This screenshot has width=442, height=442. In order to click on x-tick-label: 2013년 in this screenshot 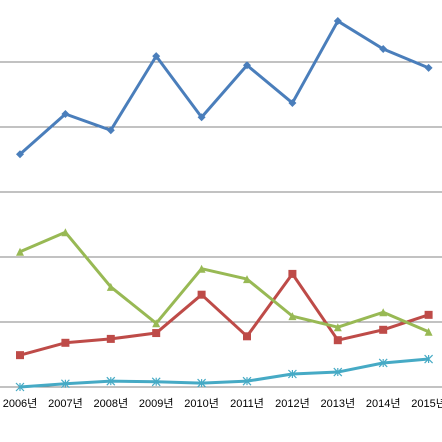, I will do `click(338, 403)`.